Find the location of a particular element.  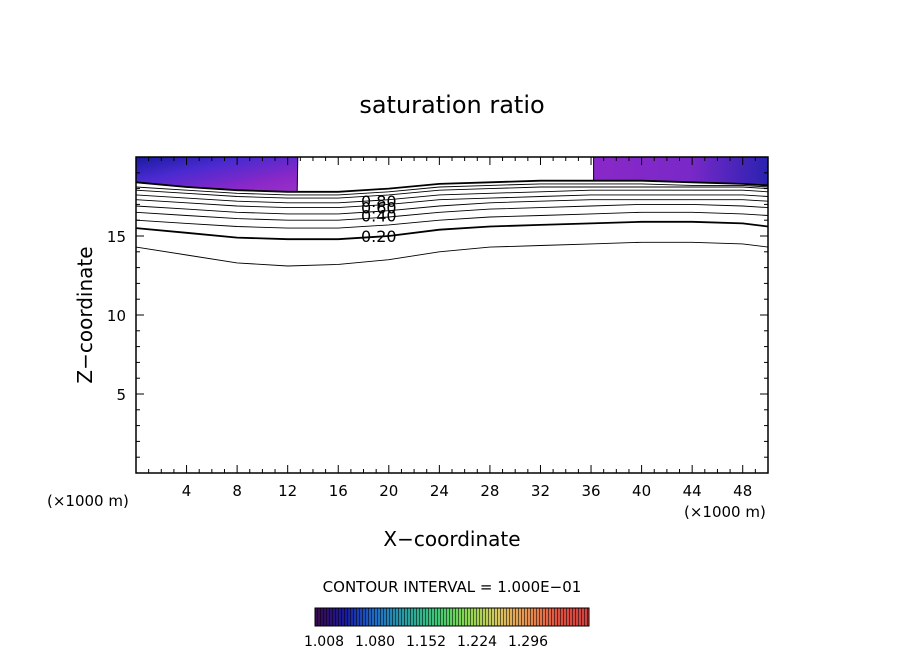

x-tick-label: 44 is located at coordinates (692, 491).